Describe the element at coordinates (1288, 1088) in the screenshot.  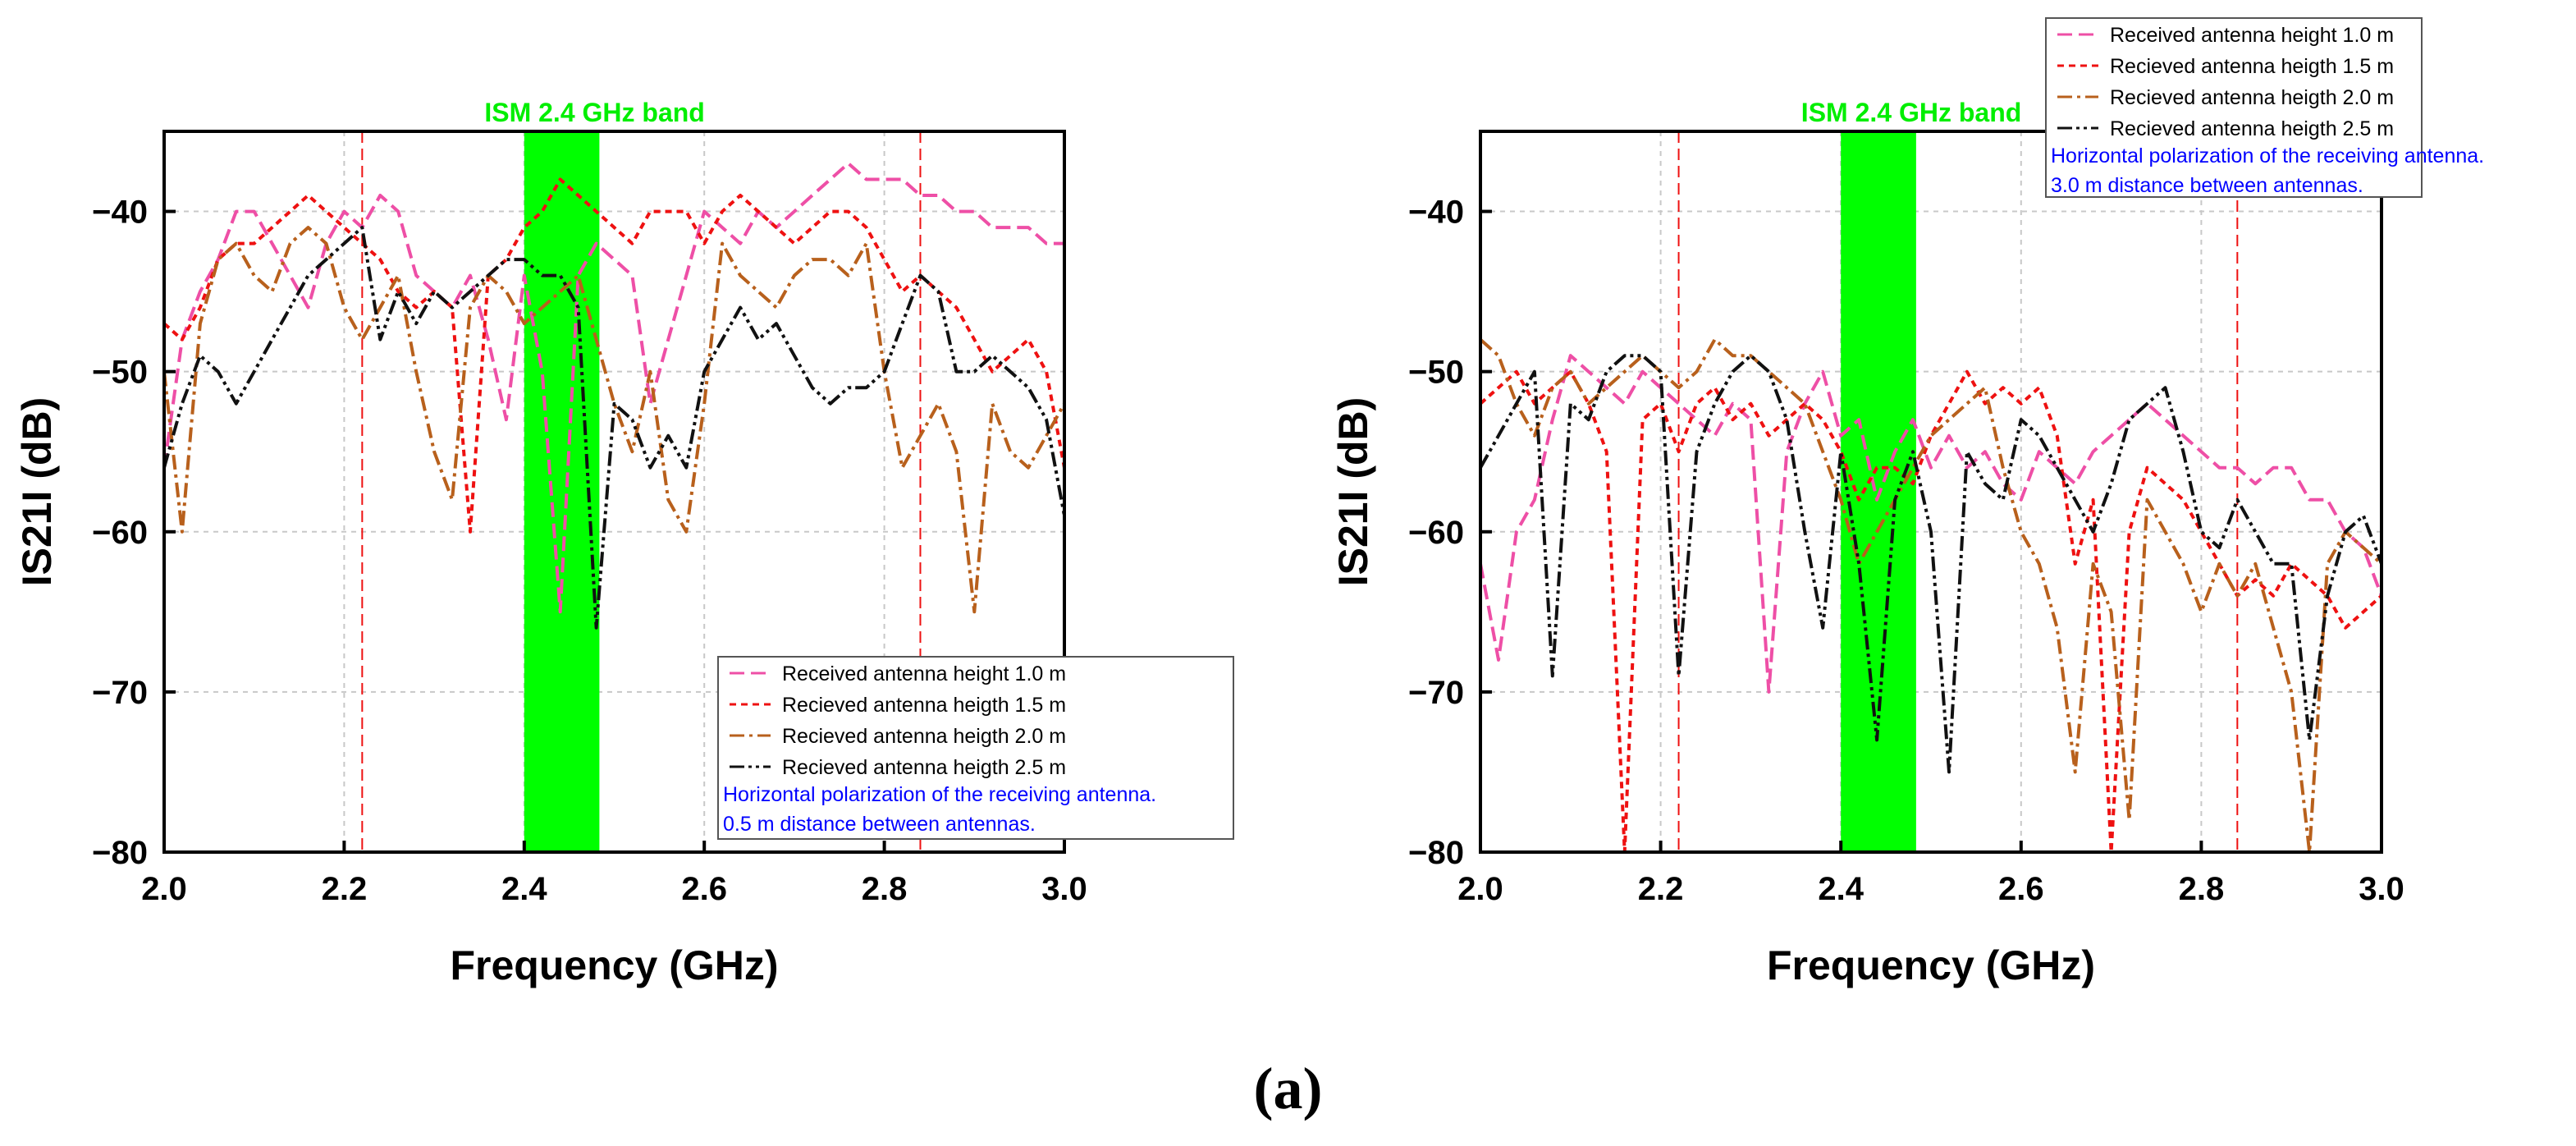
I see `figure-caption: (a)` at that location.